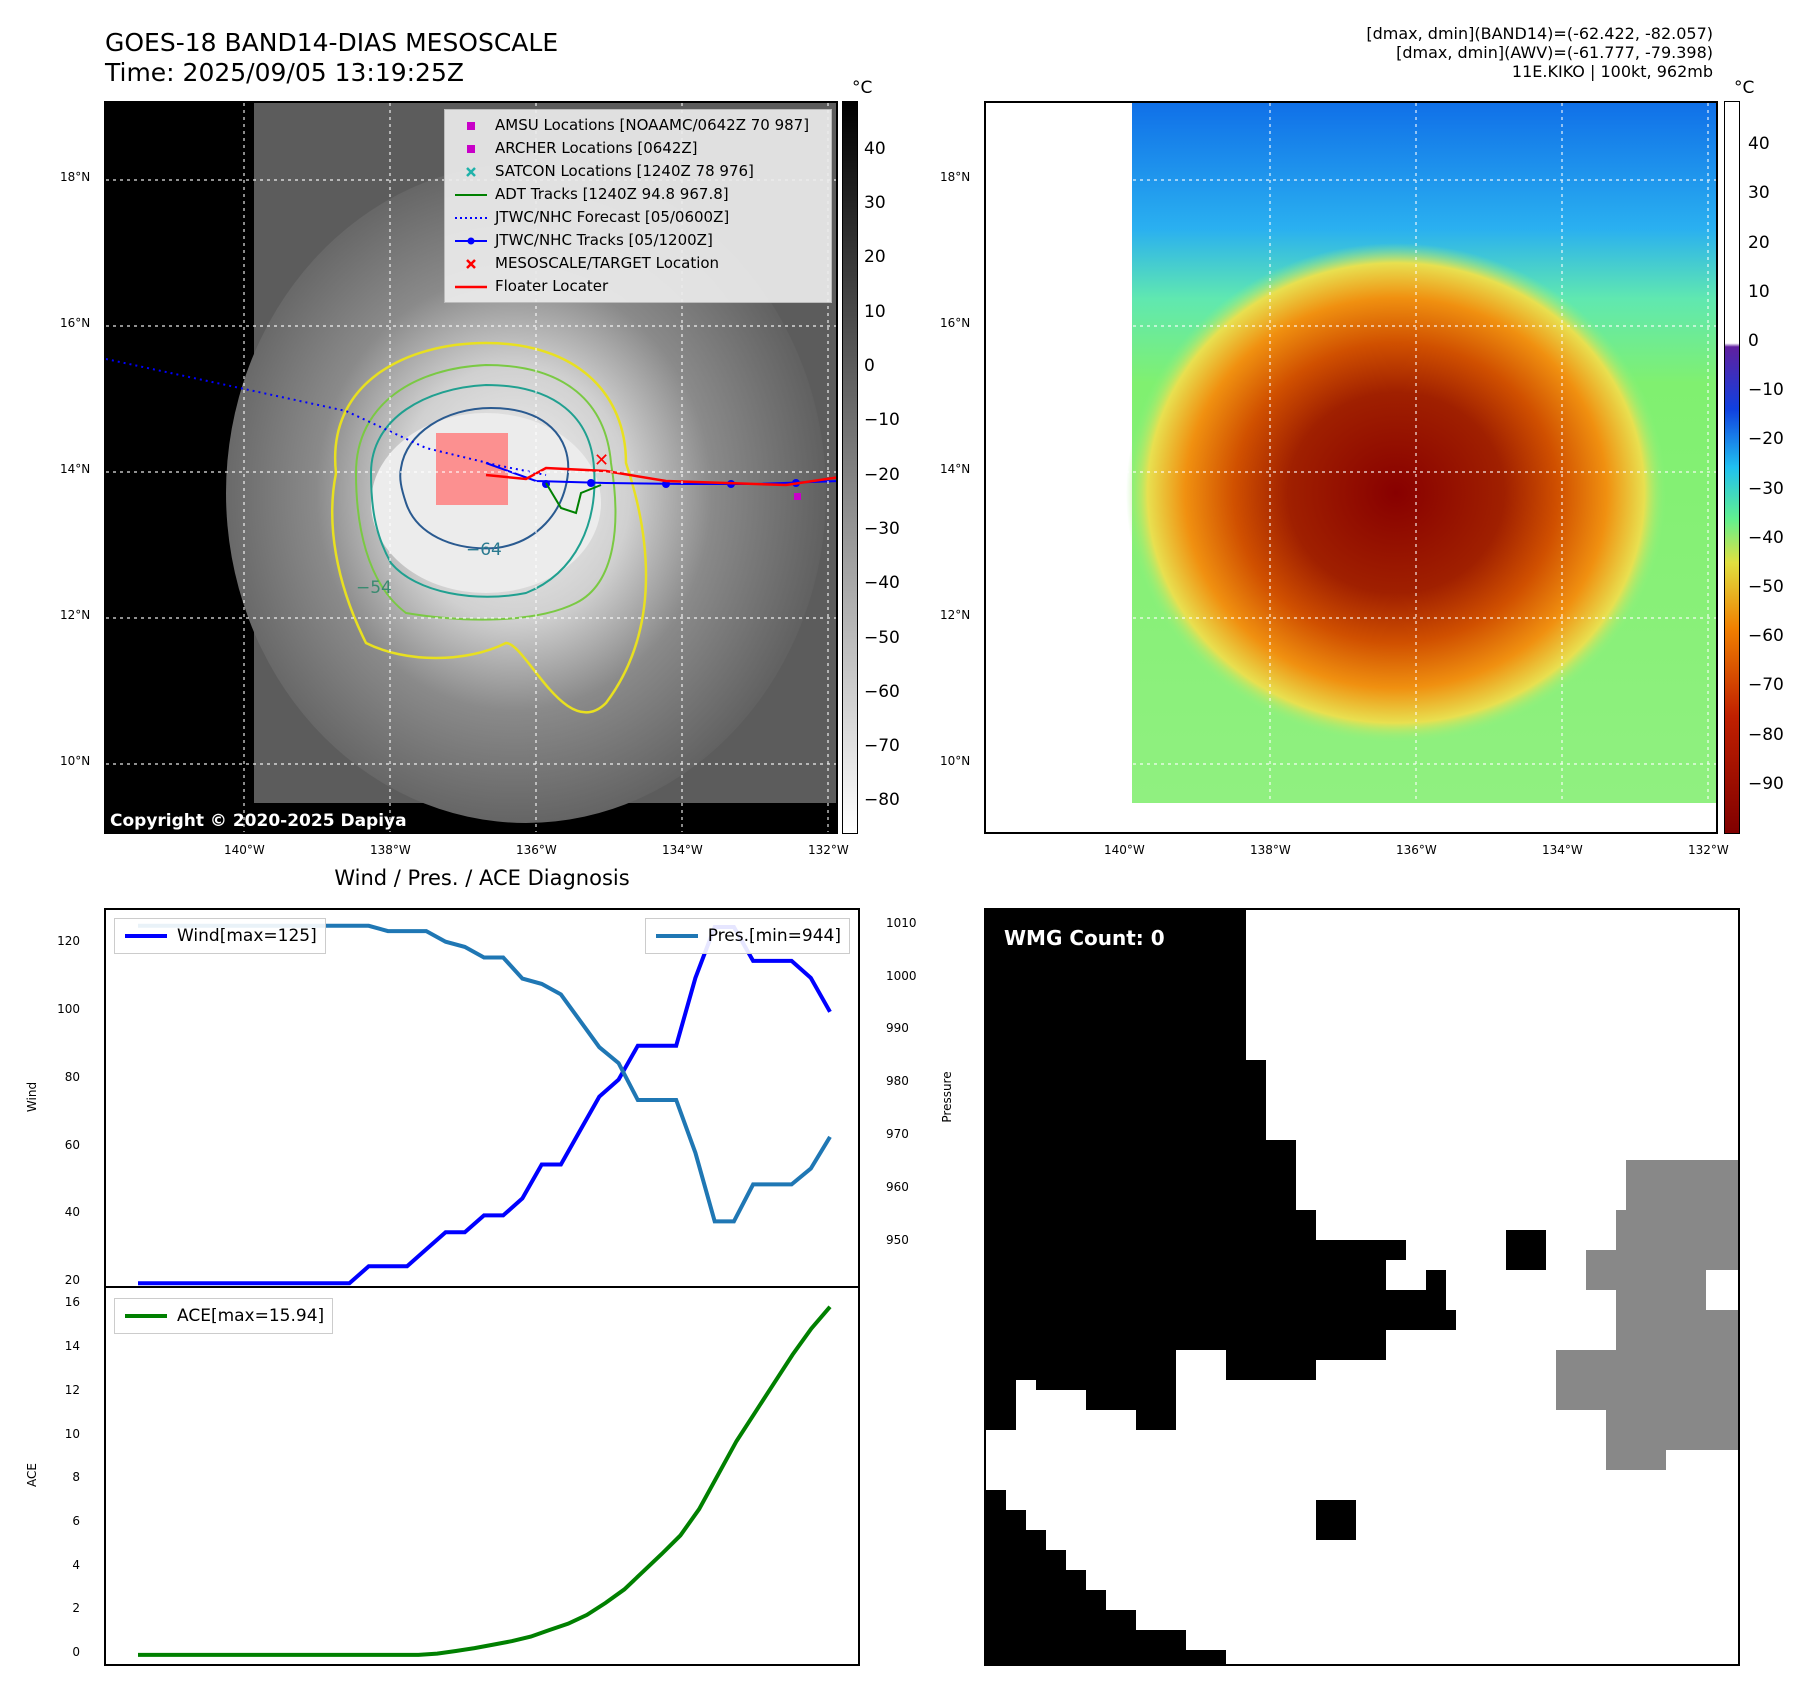 Image resolution: width=1797 pixels, height=1690 pixels. I want to click on colorbar-tick: −90, so click(1766, 783).